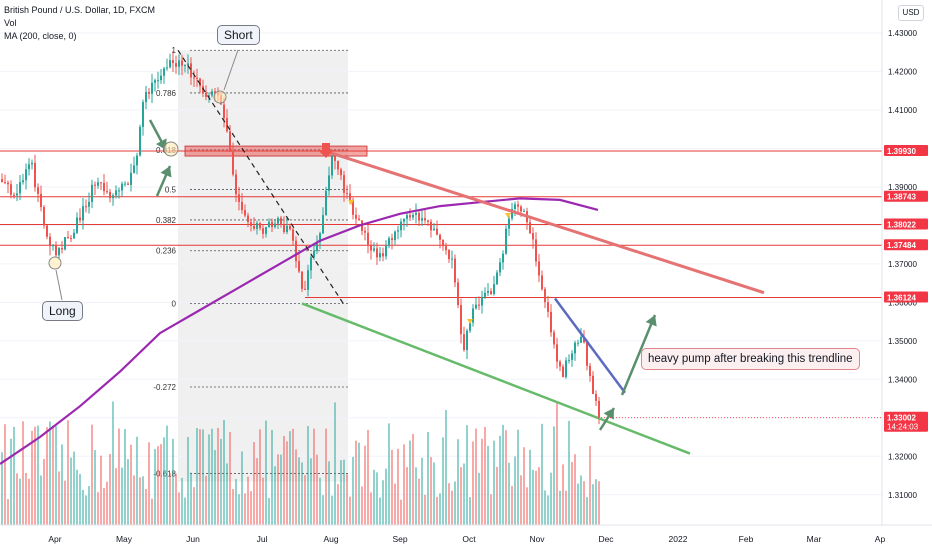 This screenshot has height=555, width=932. I want to click on x-tick-label: Aug, so click(330, 539).